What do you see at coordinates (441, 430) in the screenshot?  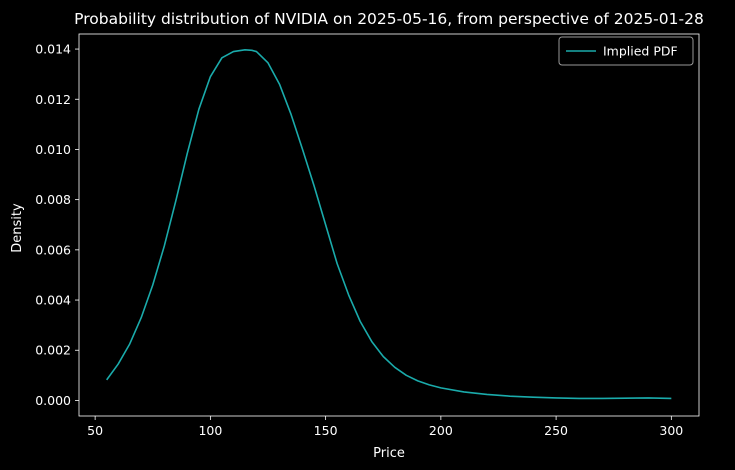 I see `x-tick-label-200: 200` at bounding box center [441, 430].